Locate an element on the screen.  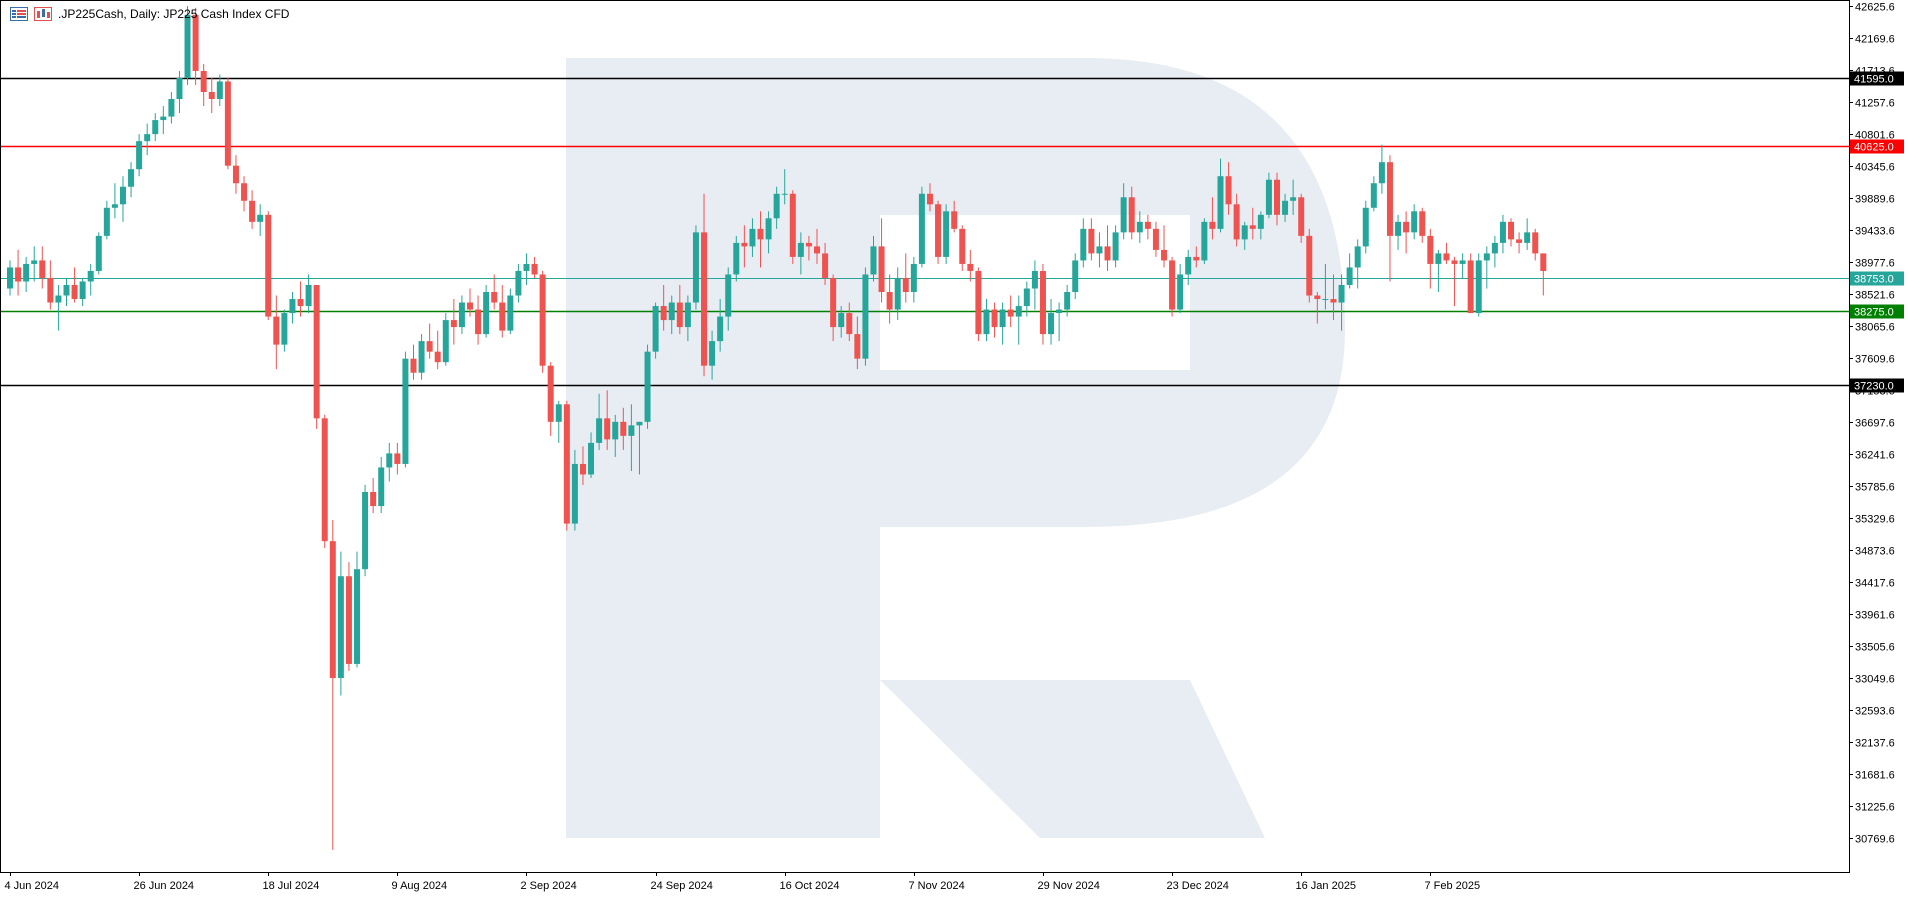
time-tick-label: 18 Jul 2024 is located at coordinates (291, 886).